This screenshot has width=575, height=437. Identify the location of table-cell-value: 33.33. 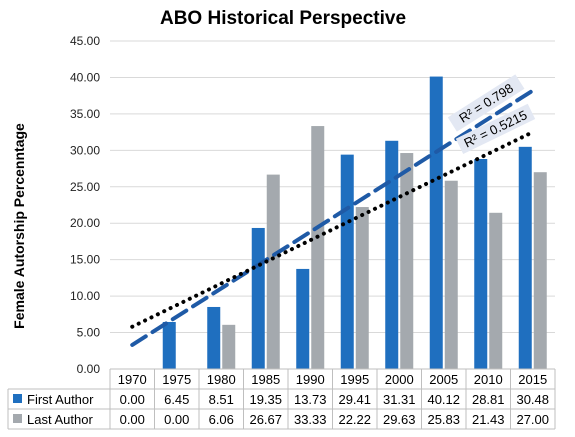
(310, 419).